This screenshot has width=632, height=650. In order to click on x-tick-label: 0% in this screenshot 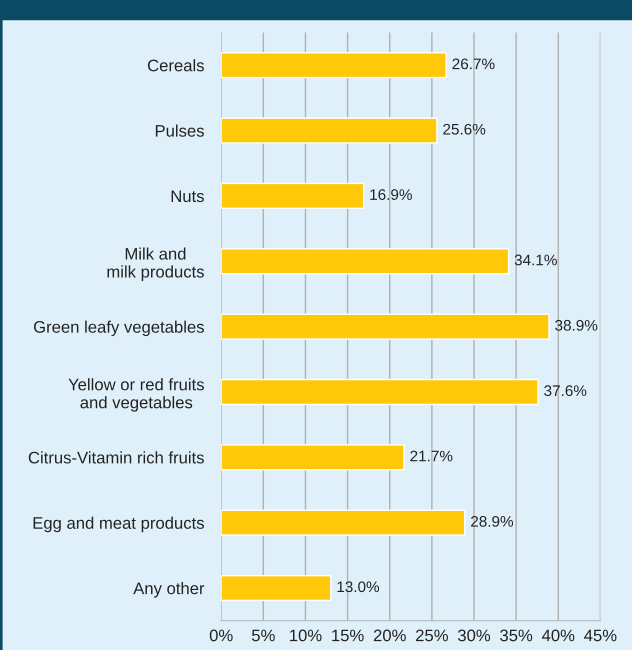, I will do `click(221, 636)`.